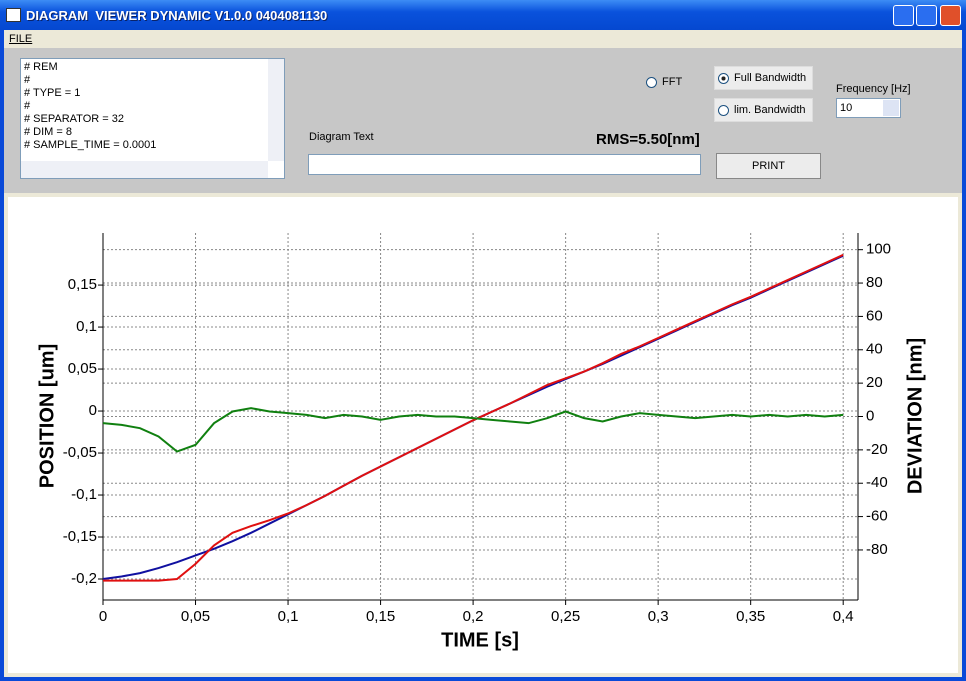  I want to click on dropdown-arrow, so click(891, 108).